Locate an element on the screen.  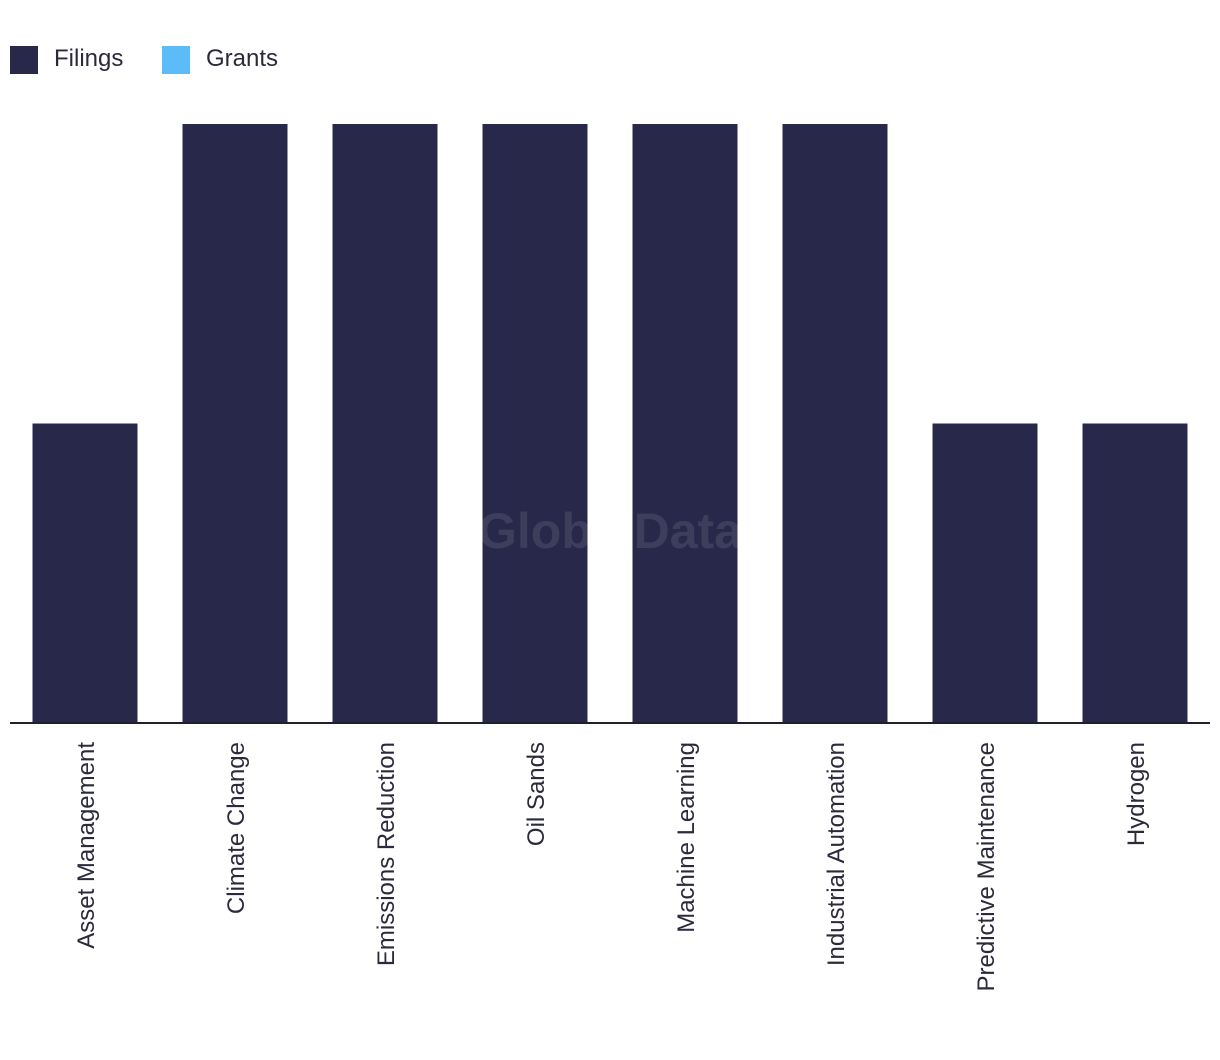
x-tick-label-asset-management: Asset Management is located at coordinates (86, 845).